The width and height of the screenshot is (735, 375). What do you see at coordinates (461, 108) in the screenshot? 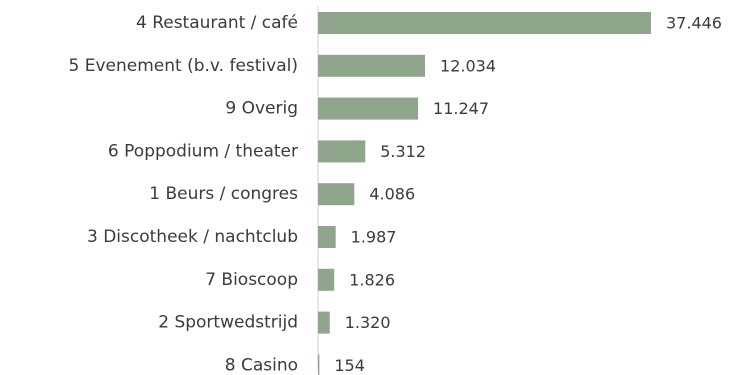
I see `value-label: 11.247` at bounding box center [461, 108].